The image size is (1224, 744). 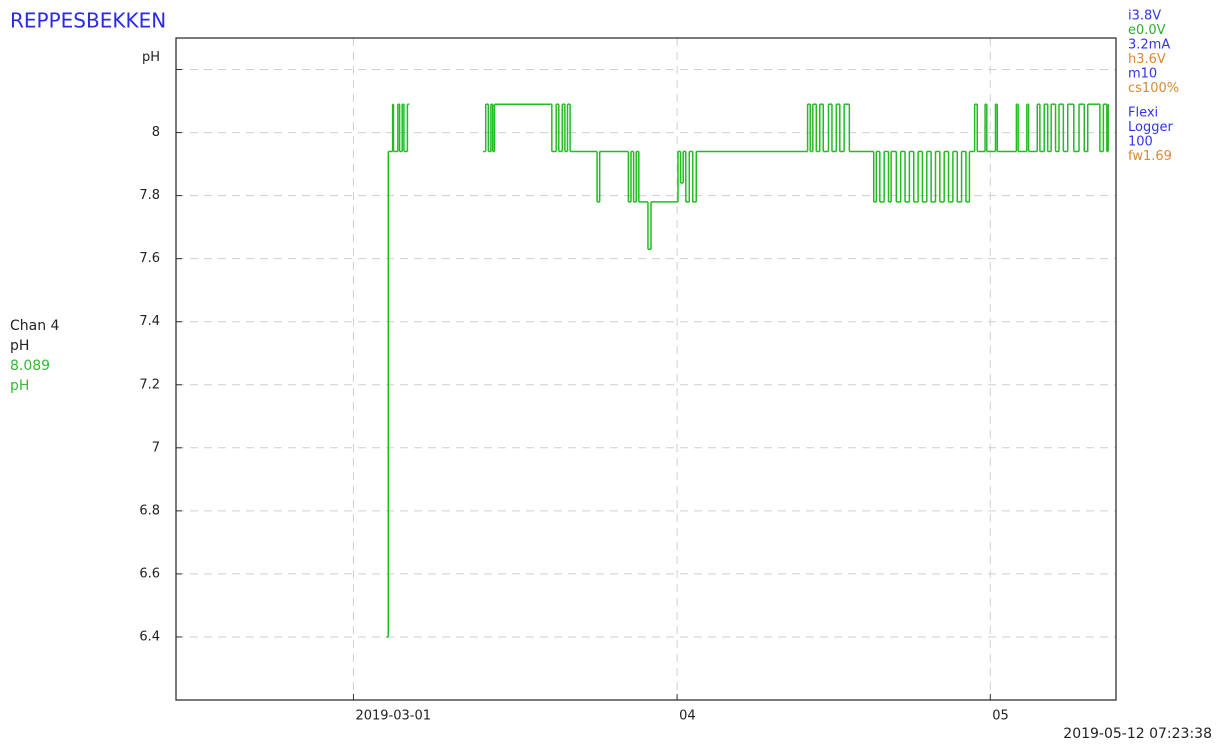 I want to click on y-tick-label: 6.8, so click(x=149, y=510).